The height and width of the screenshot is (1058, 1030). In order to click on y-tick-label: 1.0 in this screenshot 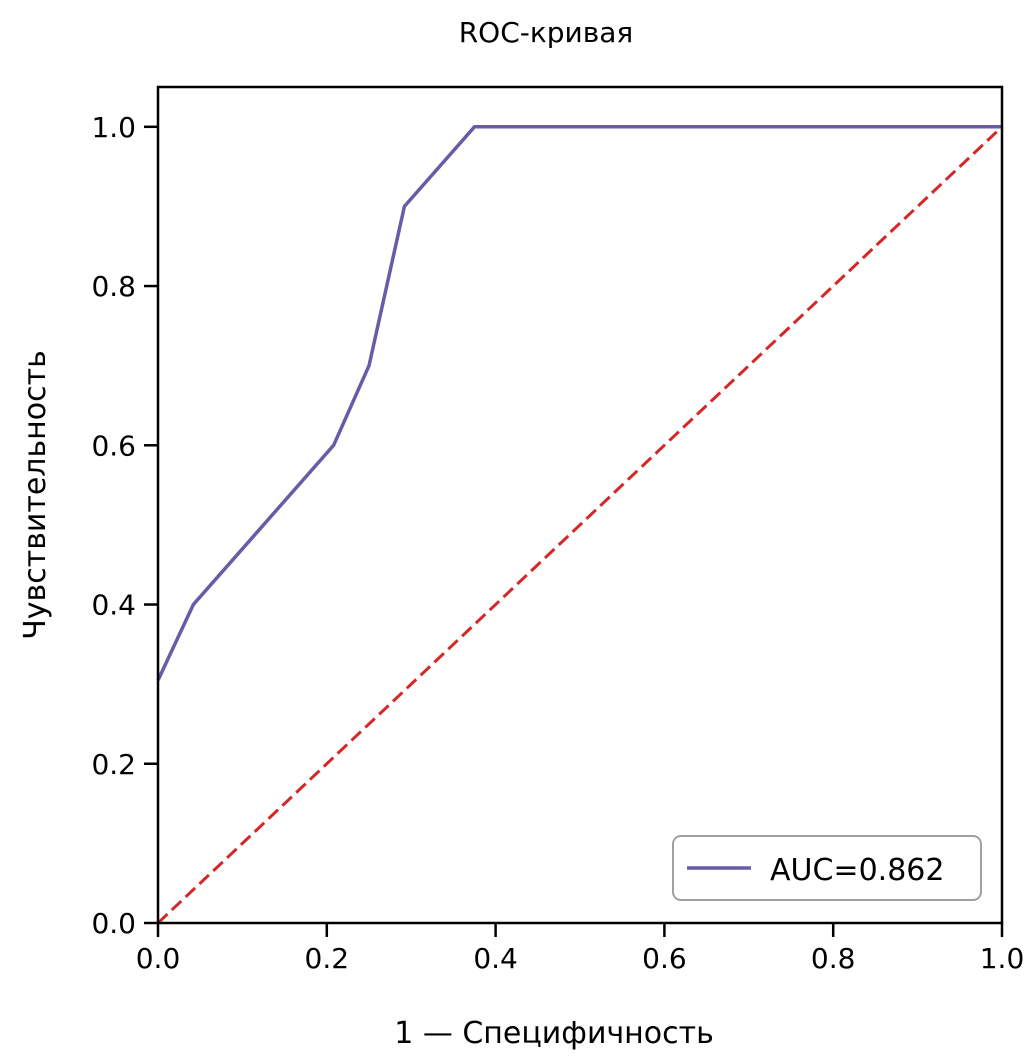, I will do `click(113, 127)`.